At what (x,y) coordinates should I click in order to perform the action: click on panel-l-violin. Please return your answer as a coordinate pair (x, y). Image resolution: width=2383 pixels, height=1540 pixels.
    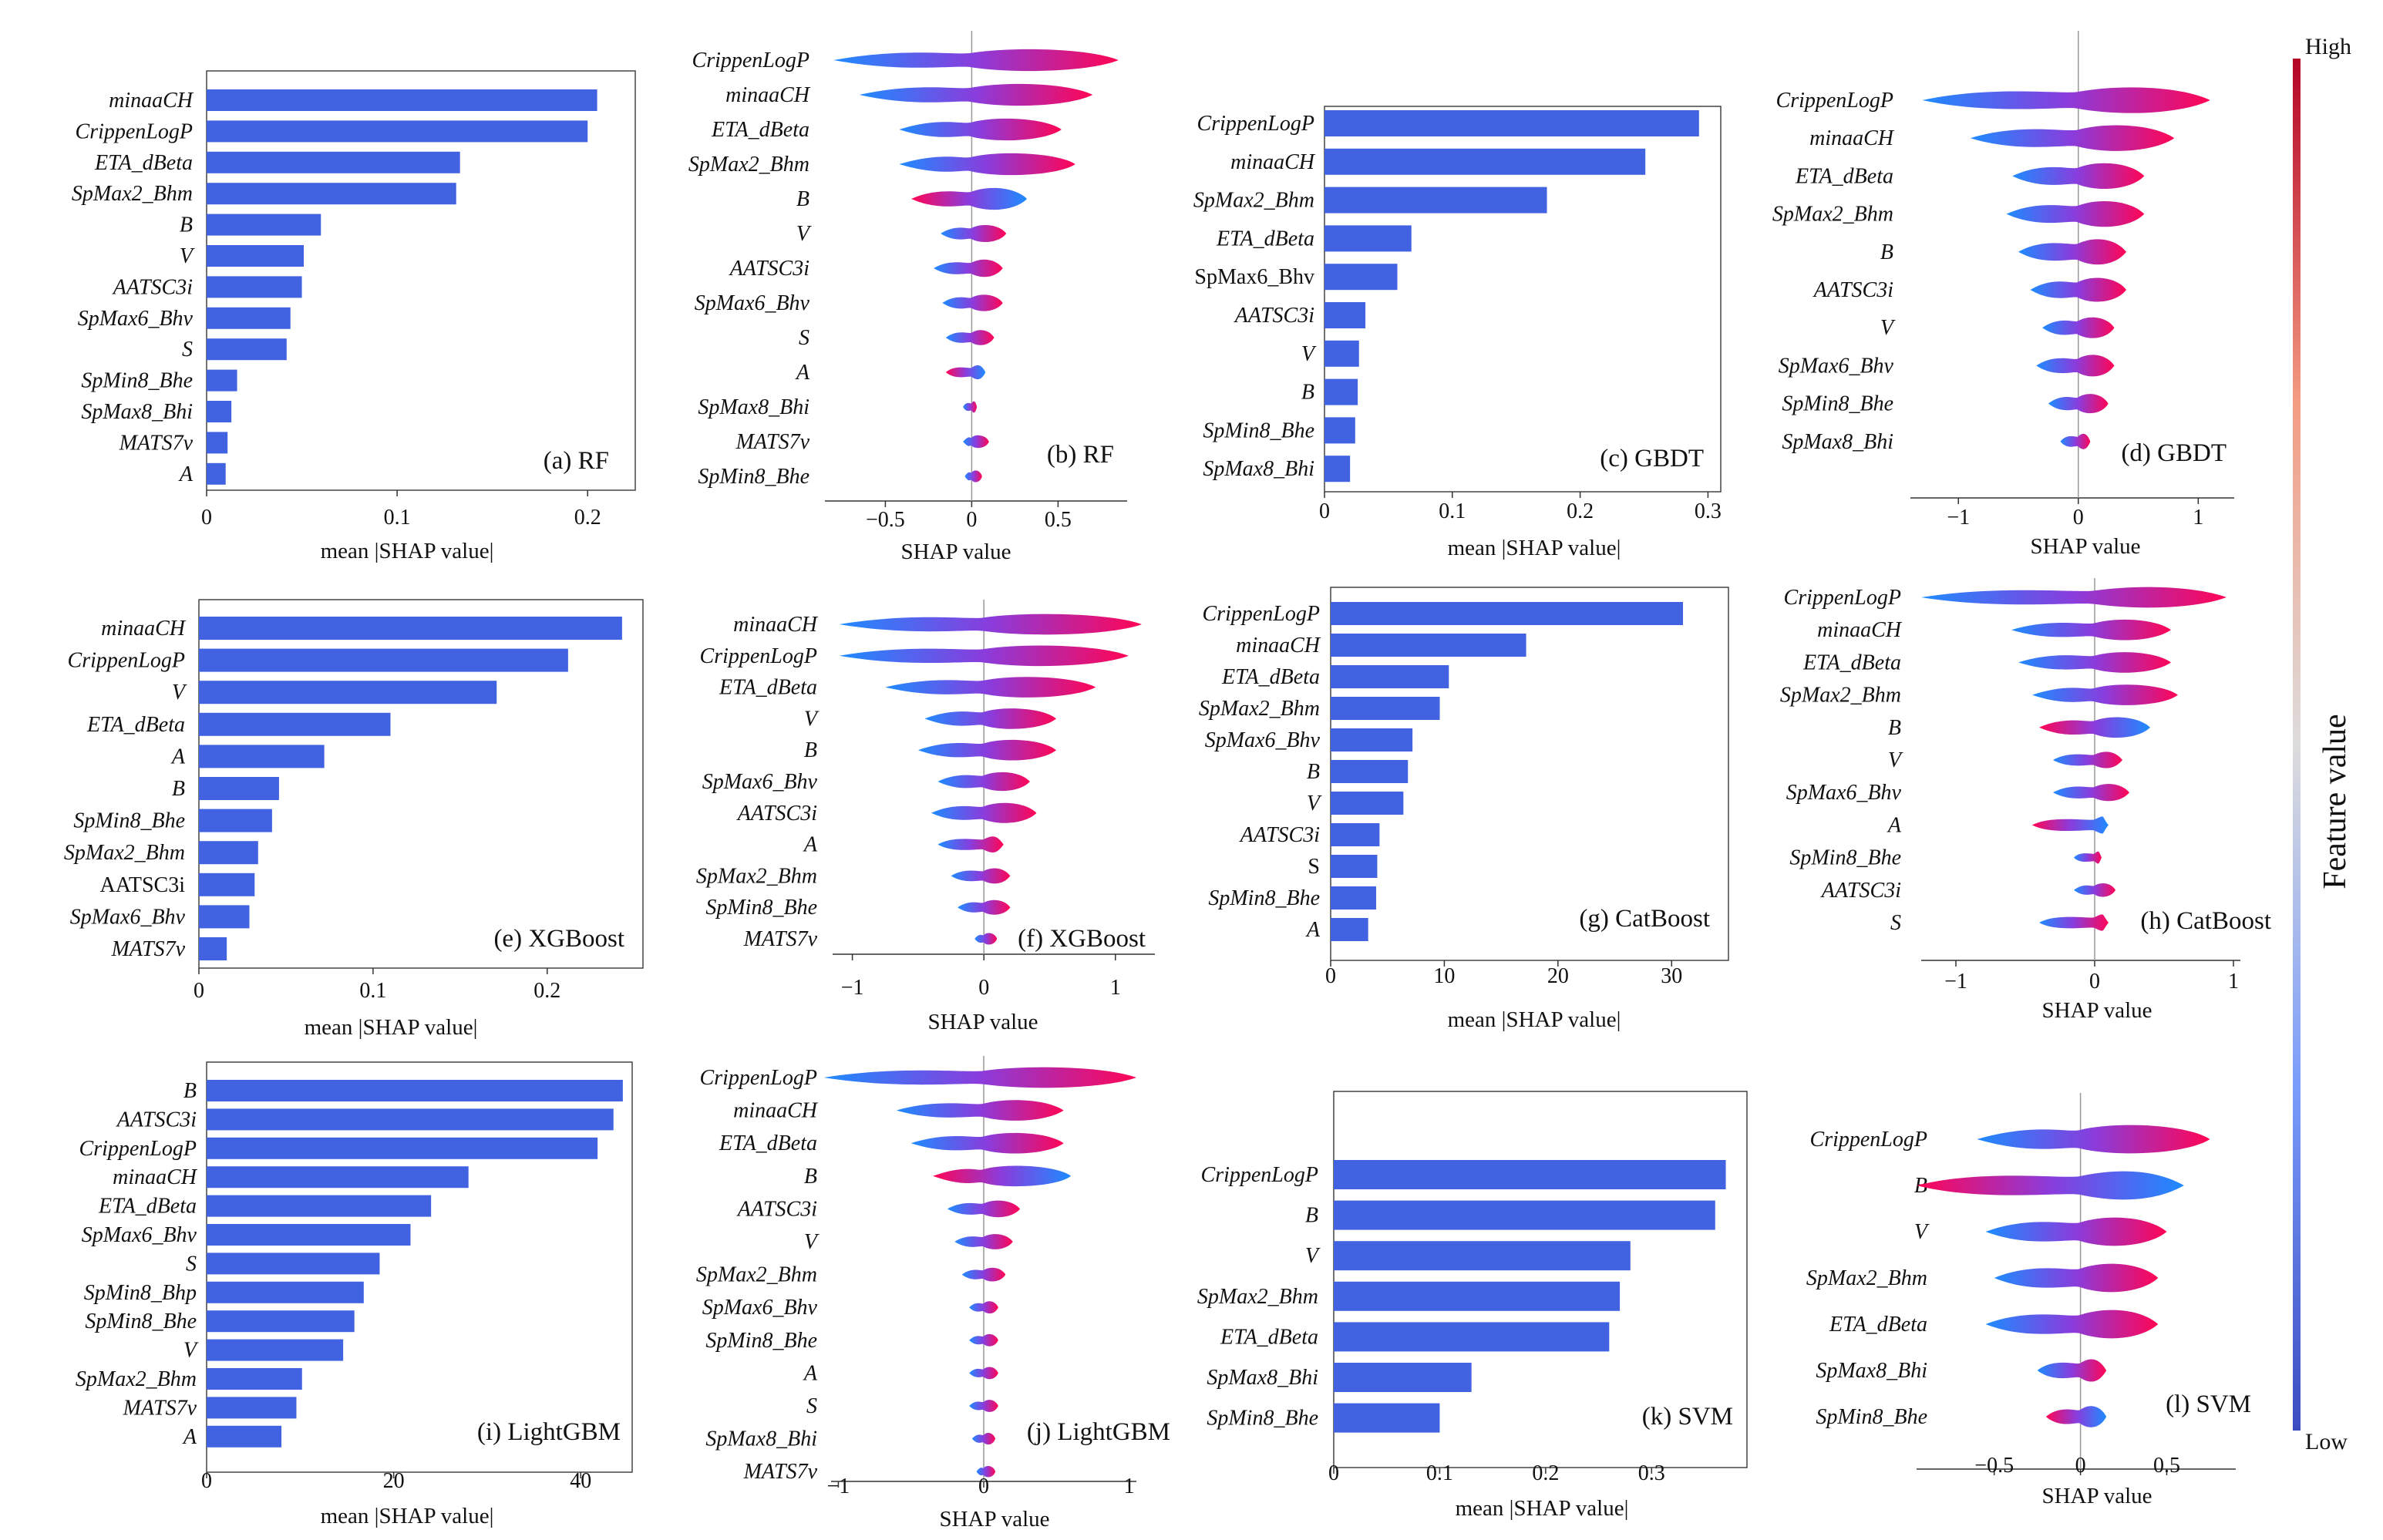
    Looking at the image, I should click on (2051, 1185).